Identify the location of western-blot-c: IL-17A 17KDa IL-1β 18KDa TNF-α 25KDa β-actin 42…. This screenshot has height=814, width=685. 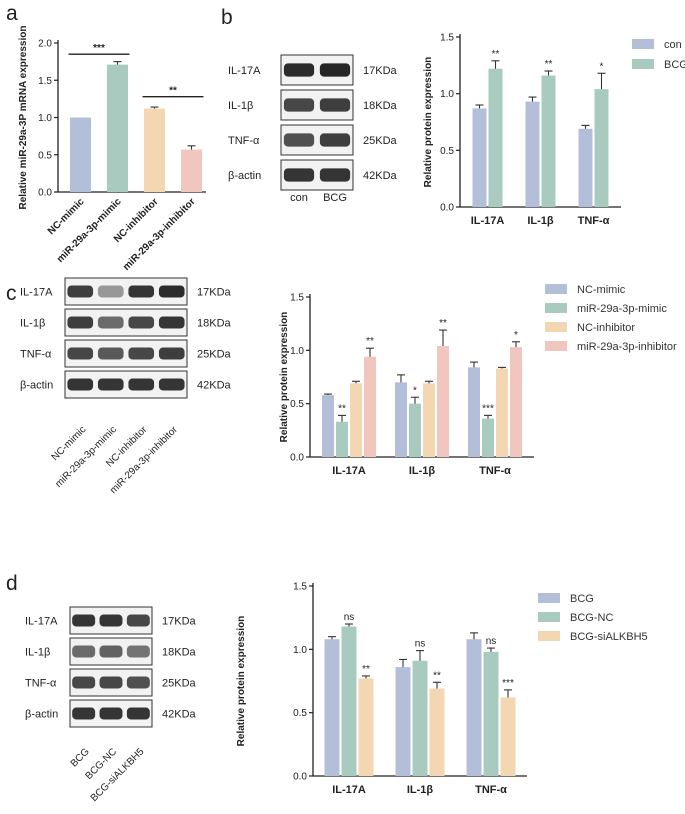
(126, 386).